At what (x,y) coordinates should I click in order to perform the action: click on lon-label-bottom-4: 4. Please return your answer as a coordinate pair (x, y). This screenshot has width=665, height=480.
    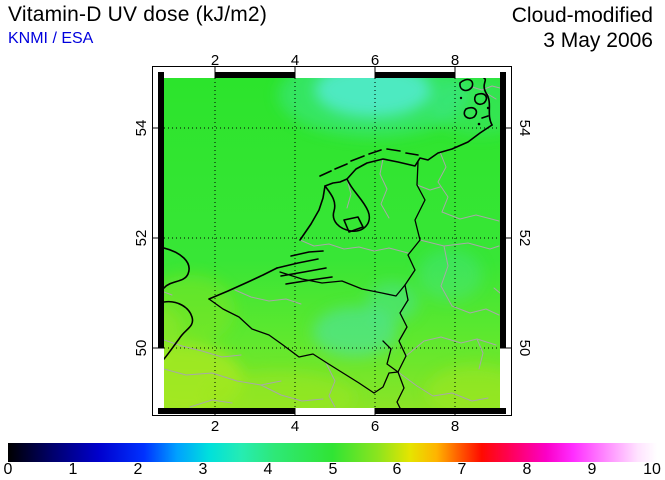
    Looking at the image, I should click on (295, 426).